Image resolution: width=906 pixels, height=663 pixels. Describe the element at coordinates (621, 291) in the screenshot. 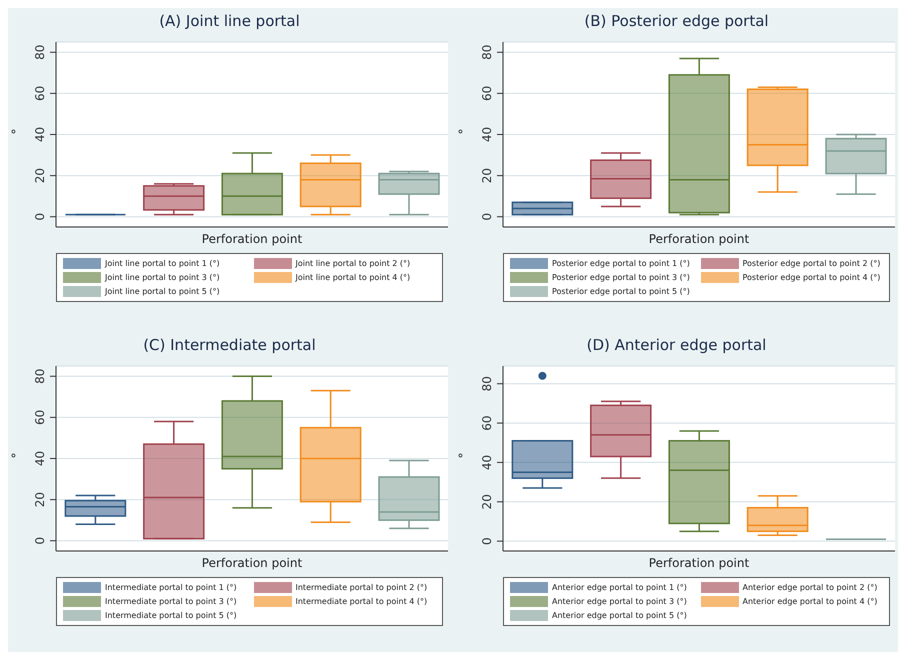

I see `legend-label: Posterior edge portal to point 5 (°)` at that location.